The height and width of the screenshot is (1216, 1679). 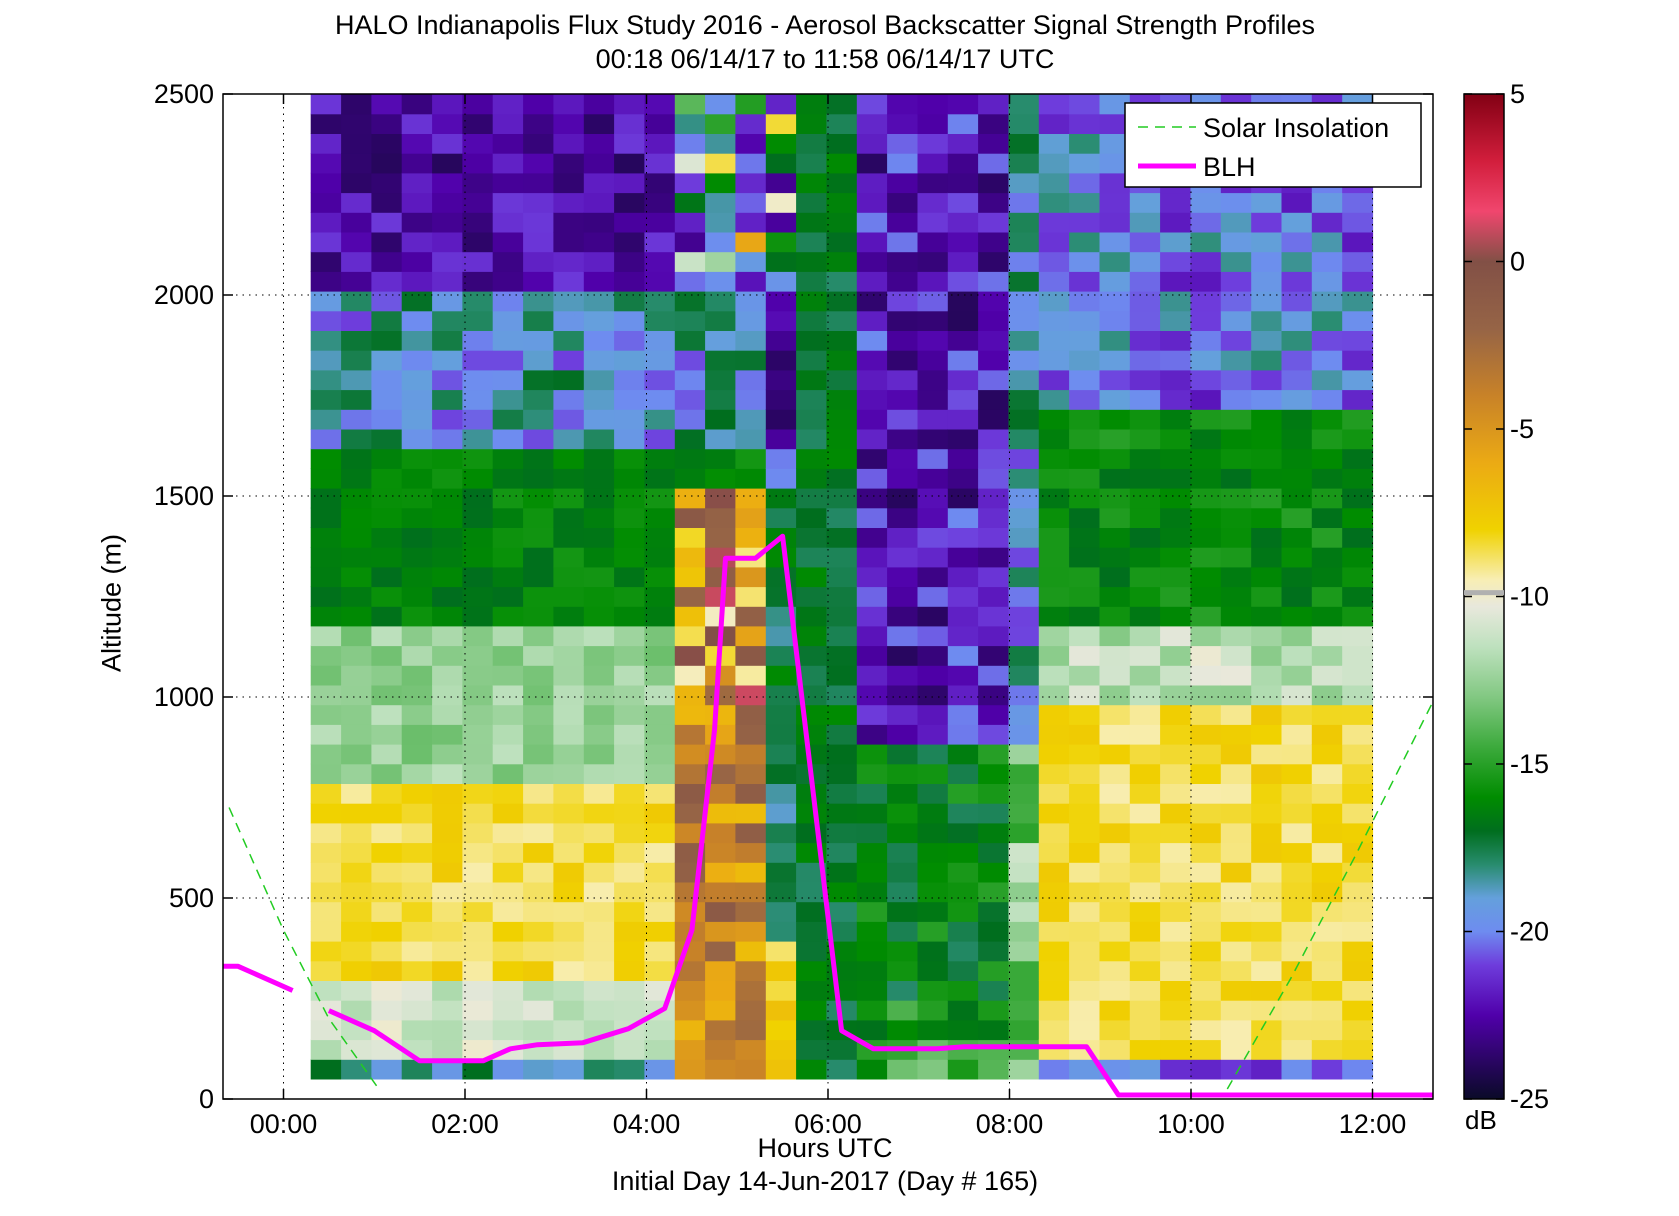 I want to click on colorbar: 50-5-10-15-20-25, so click(x=1506, y=596).